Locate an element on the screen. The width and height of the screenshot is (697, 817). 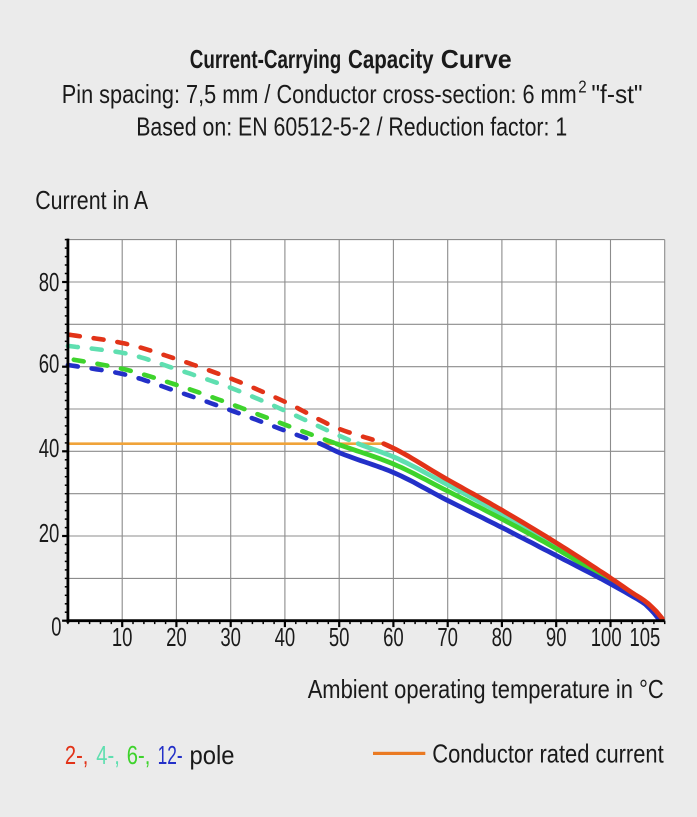
svg-text:Ambient operating temperature: Ambient operating temperature in °C is located at coordinates (486, 689).